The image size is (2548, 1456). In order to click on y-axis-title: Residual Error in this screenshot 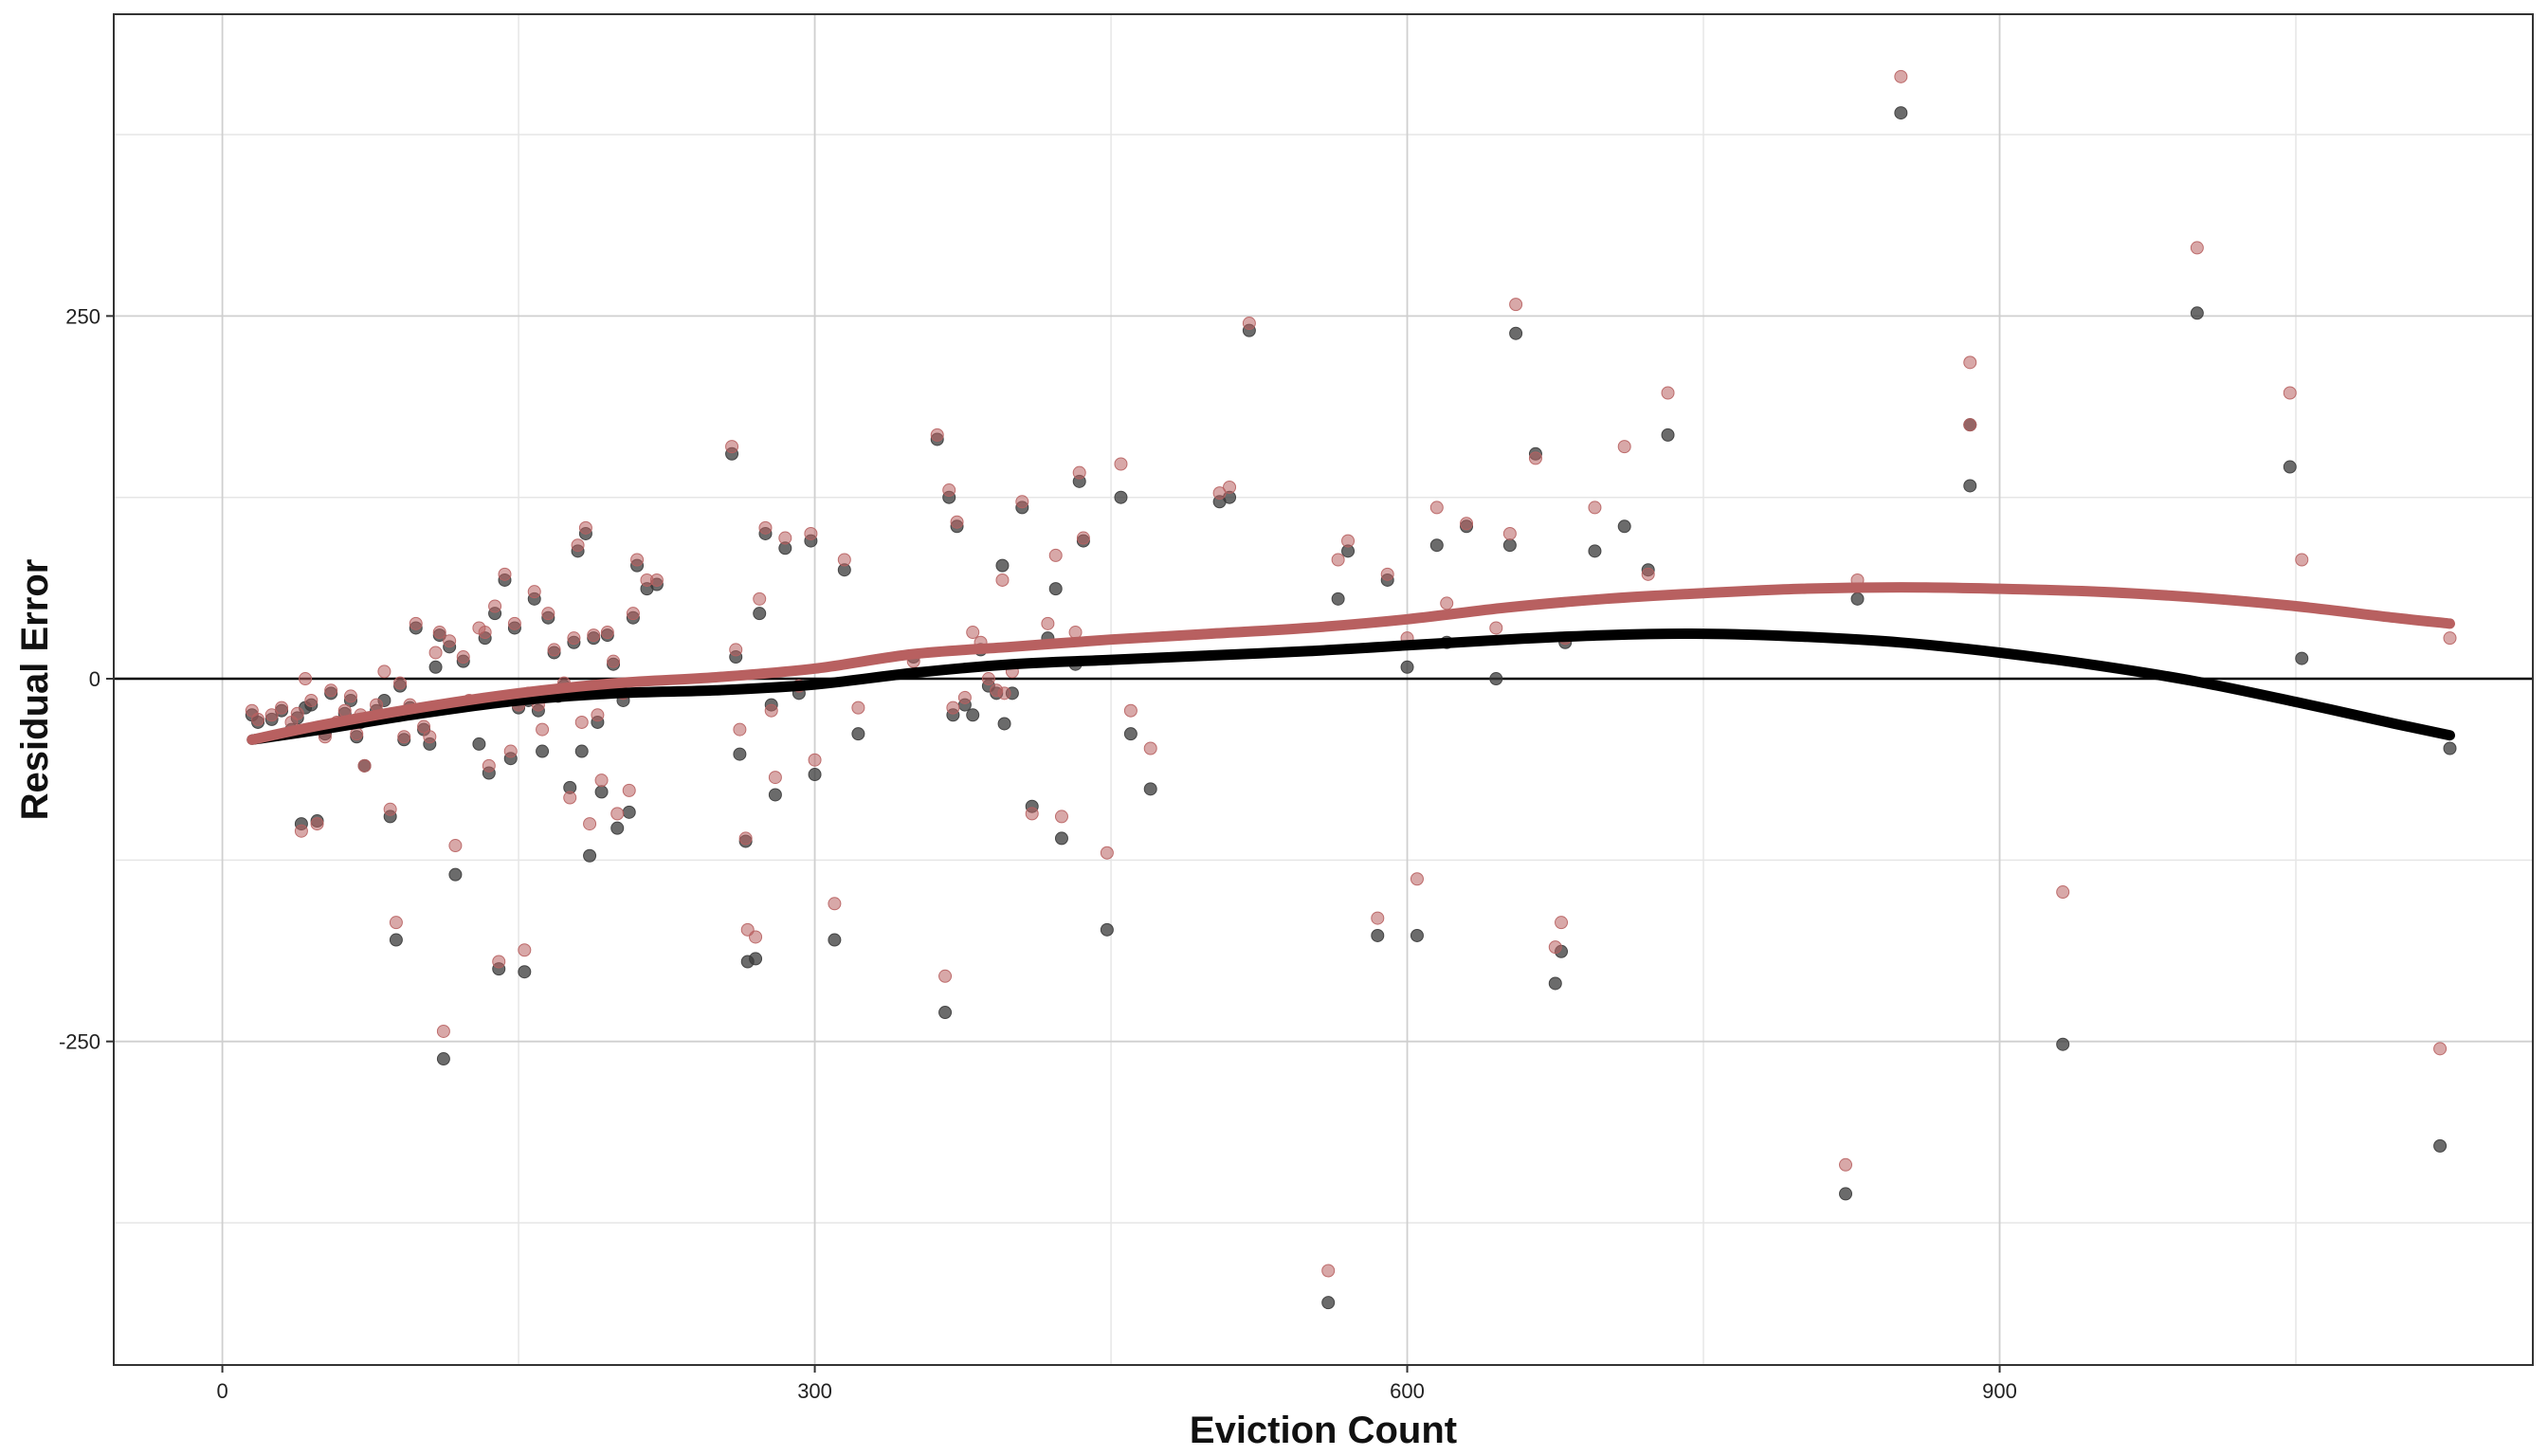, I will do `click(35, 690)`.